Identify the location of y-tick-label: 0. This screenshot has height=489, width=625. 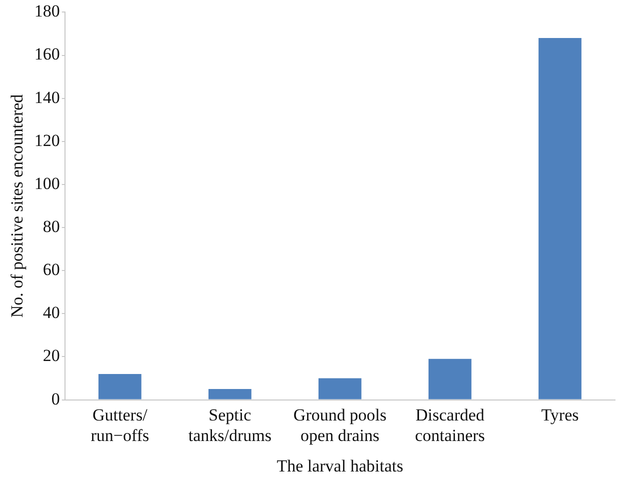
(55, 398).